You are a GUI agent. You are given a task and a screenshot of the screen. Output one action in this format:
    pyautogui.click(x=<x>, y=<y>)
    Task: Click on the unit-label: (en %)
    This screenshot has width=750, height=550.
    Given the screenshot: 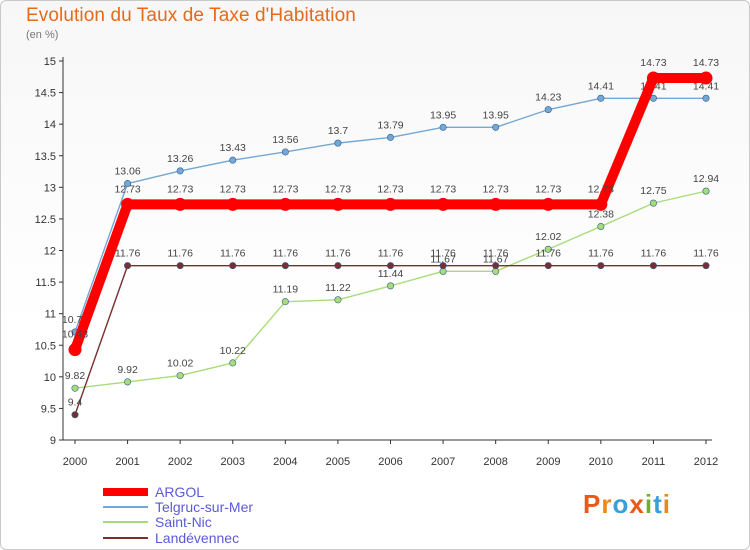 What is the action you would take?
    pyautogui.click(x=42, y=35)
    